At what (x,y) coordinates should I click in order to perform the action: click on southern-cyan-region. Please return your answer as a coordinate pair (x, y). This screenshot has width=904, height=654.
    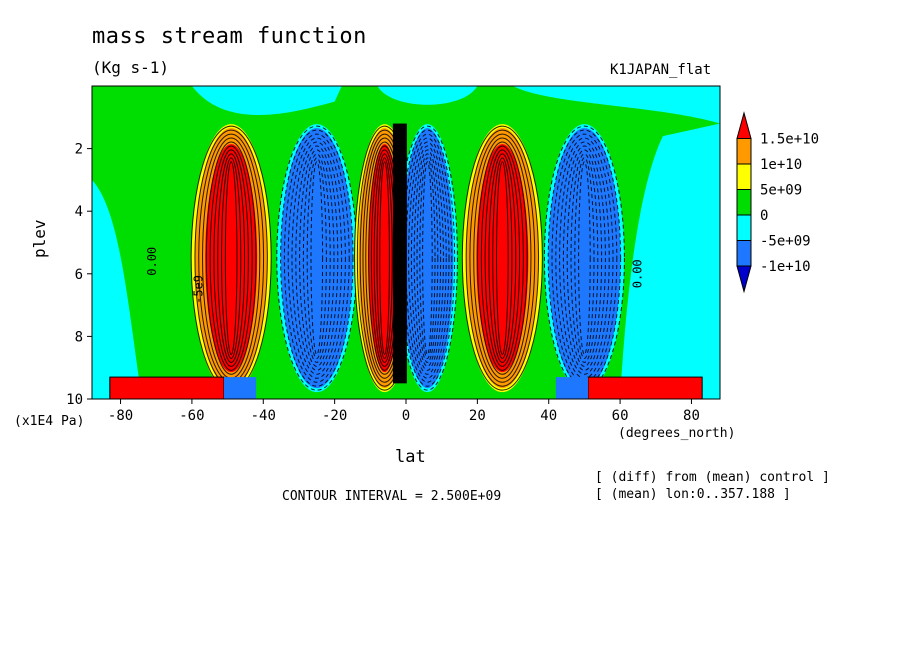
    Looking at the image, I should click on (117, 289).